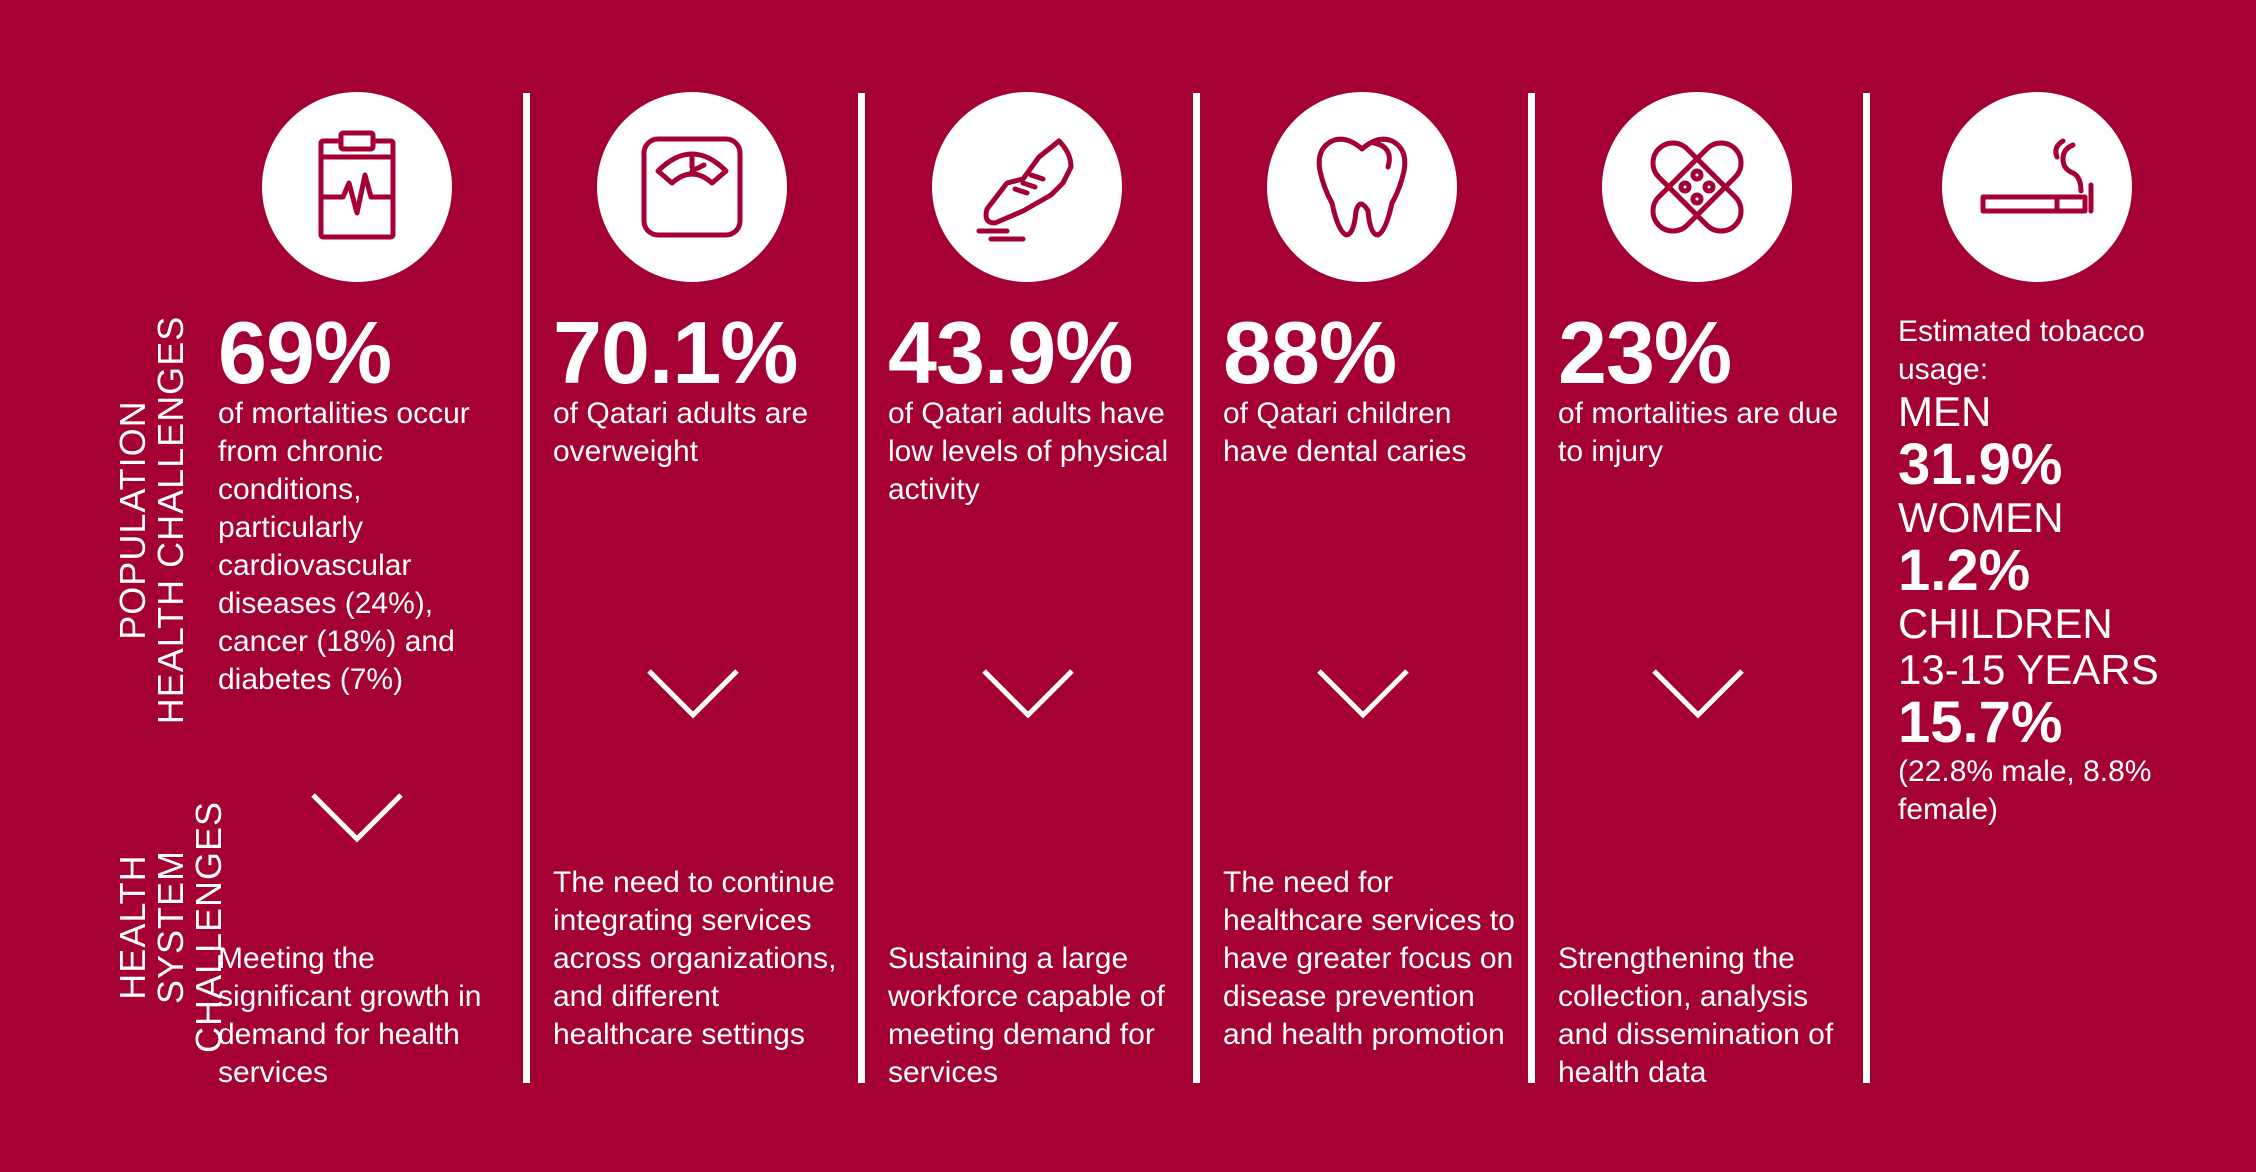 The width and height of the screenshot is (2256, 1172). What do you see at coordinates (1980, 722) in the screenshot?
I see `children-value: 15.7%` at bounding box center [1980, 722].